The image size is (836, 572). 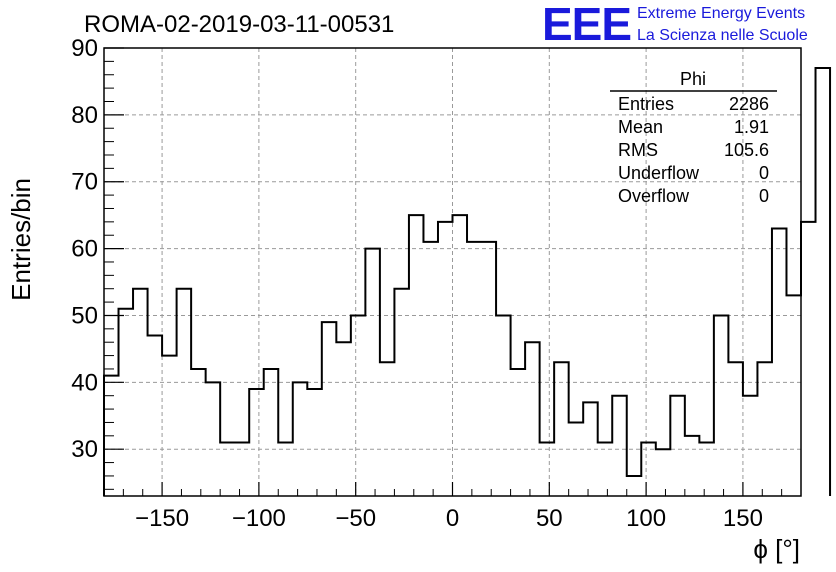 What do you see at coordinates (749, 104) in the screenshot?
I see `stats-row-value: 2286` at bounding box center [749, 104].